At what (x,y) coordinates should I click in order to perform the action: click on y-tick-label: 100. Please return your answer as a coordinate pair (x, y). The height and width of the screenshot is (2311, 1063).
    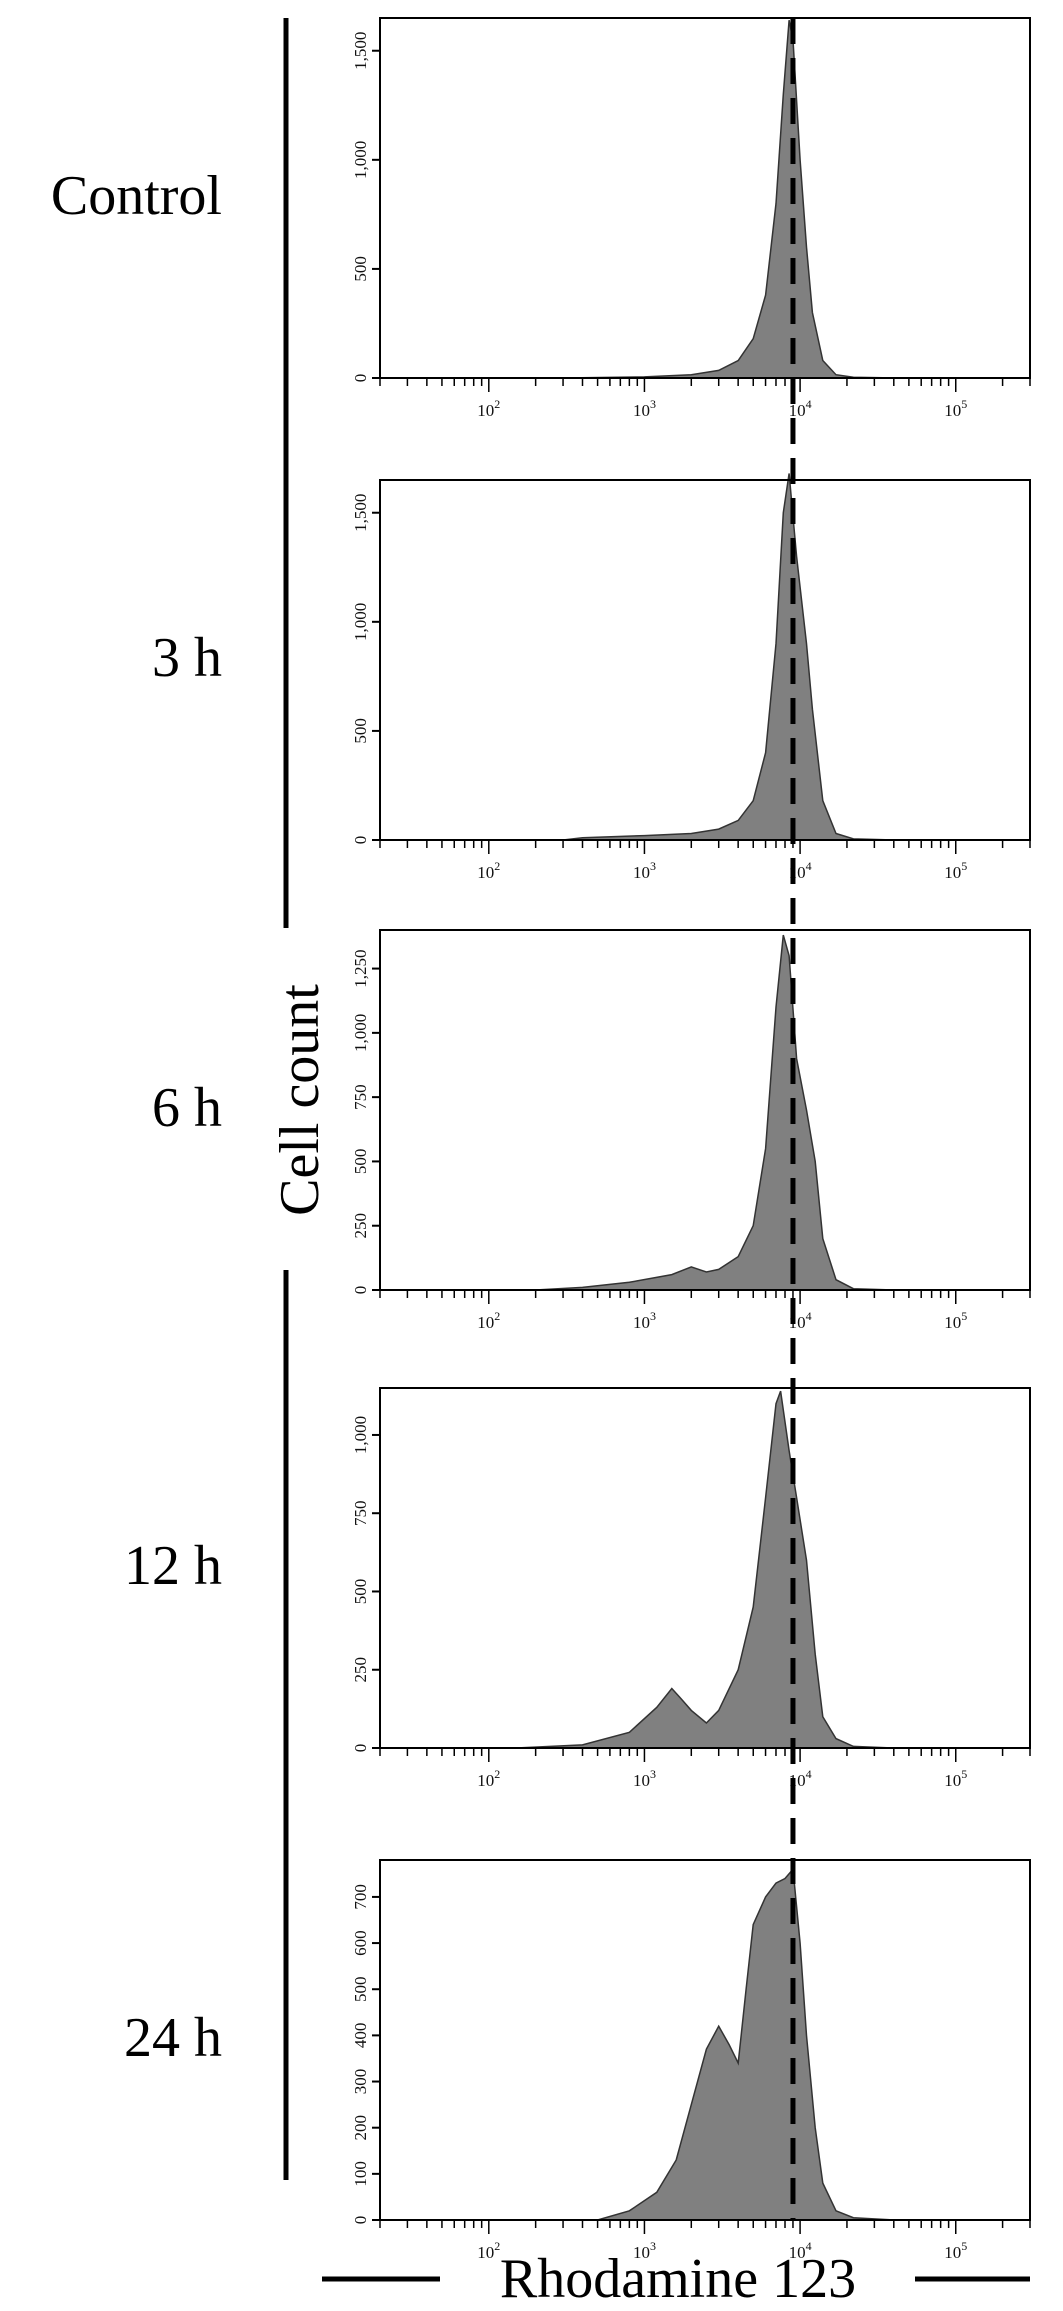
    Looking at the image, I should click on (360, 2174).